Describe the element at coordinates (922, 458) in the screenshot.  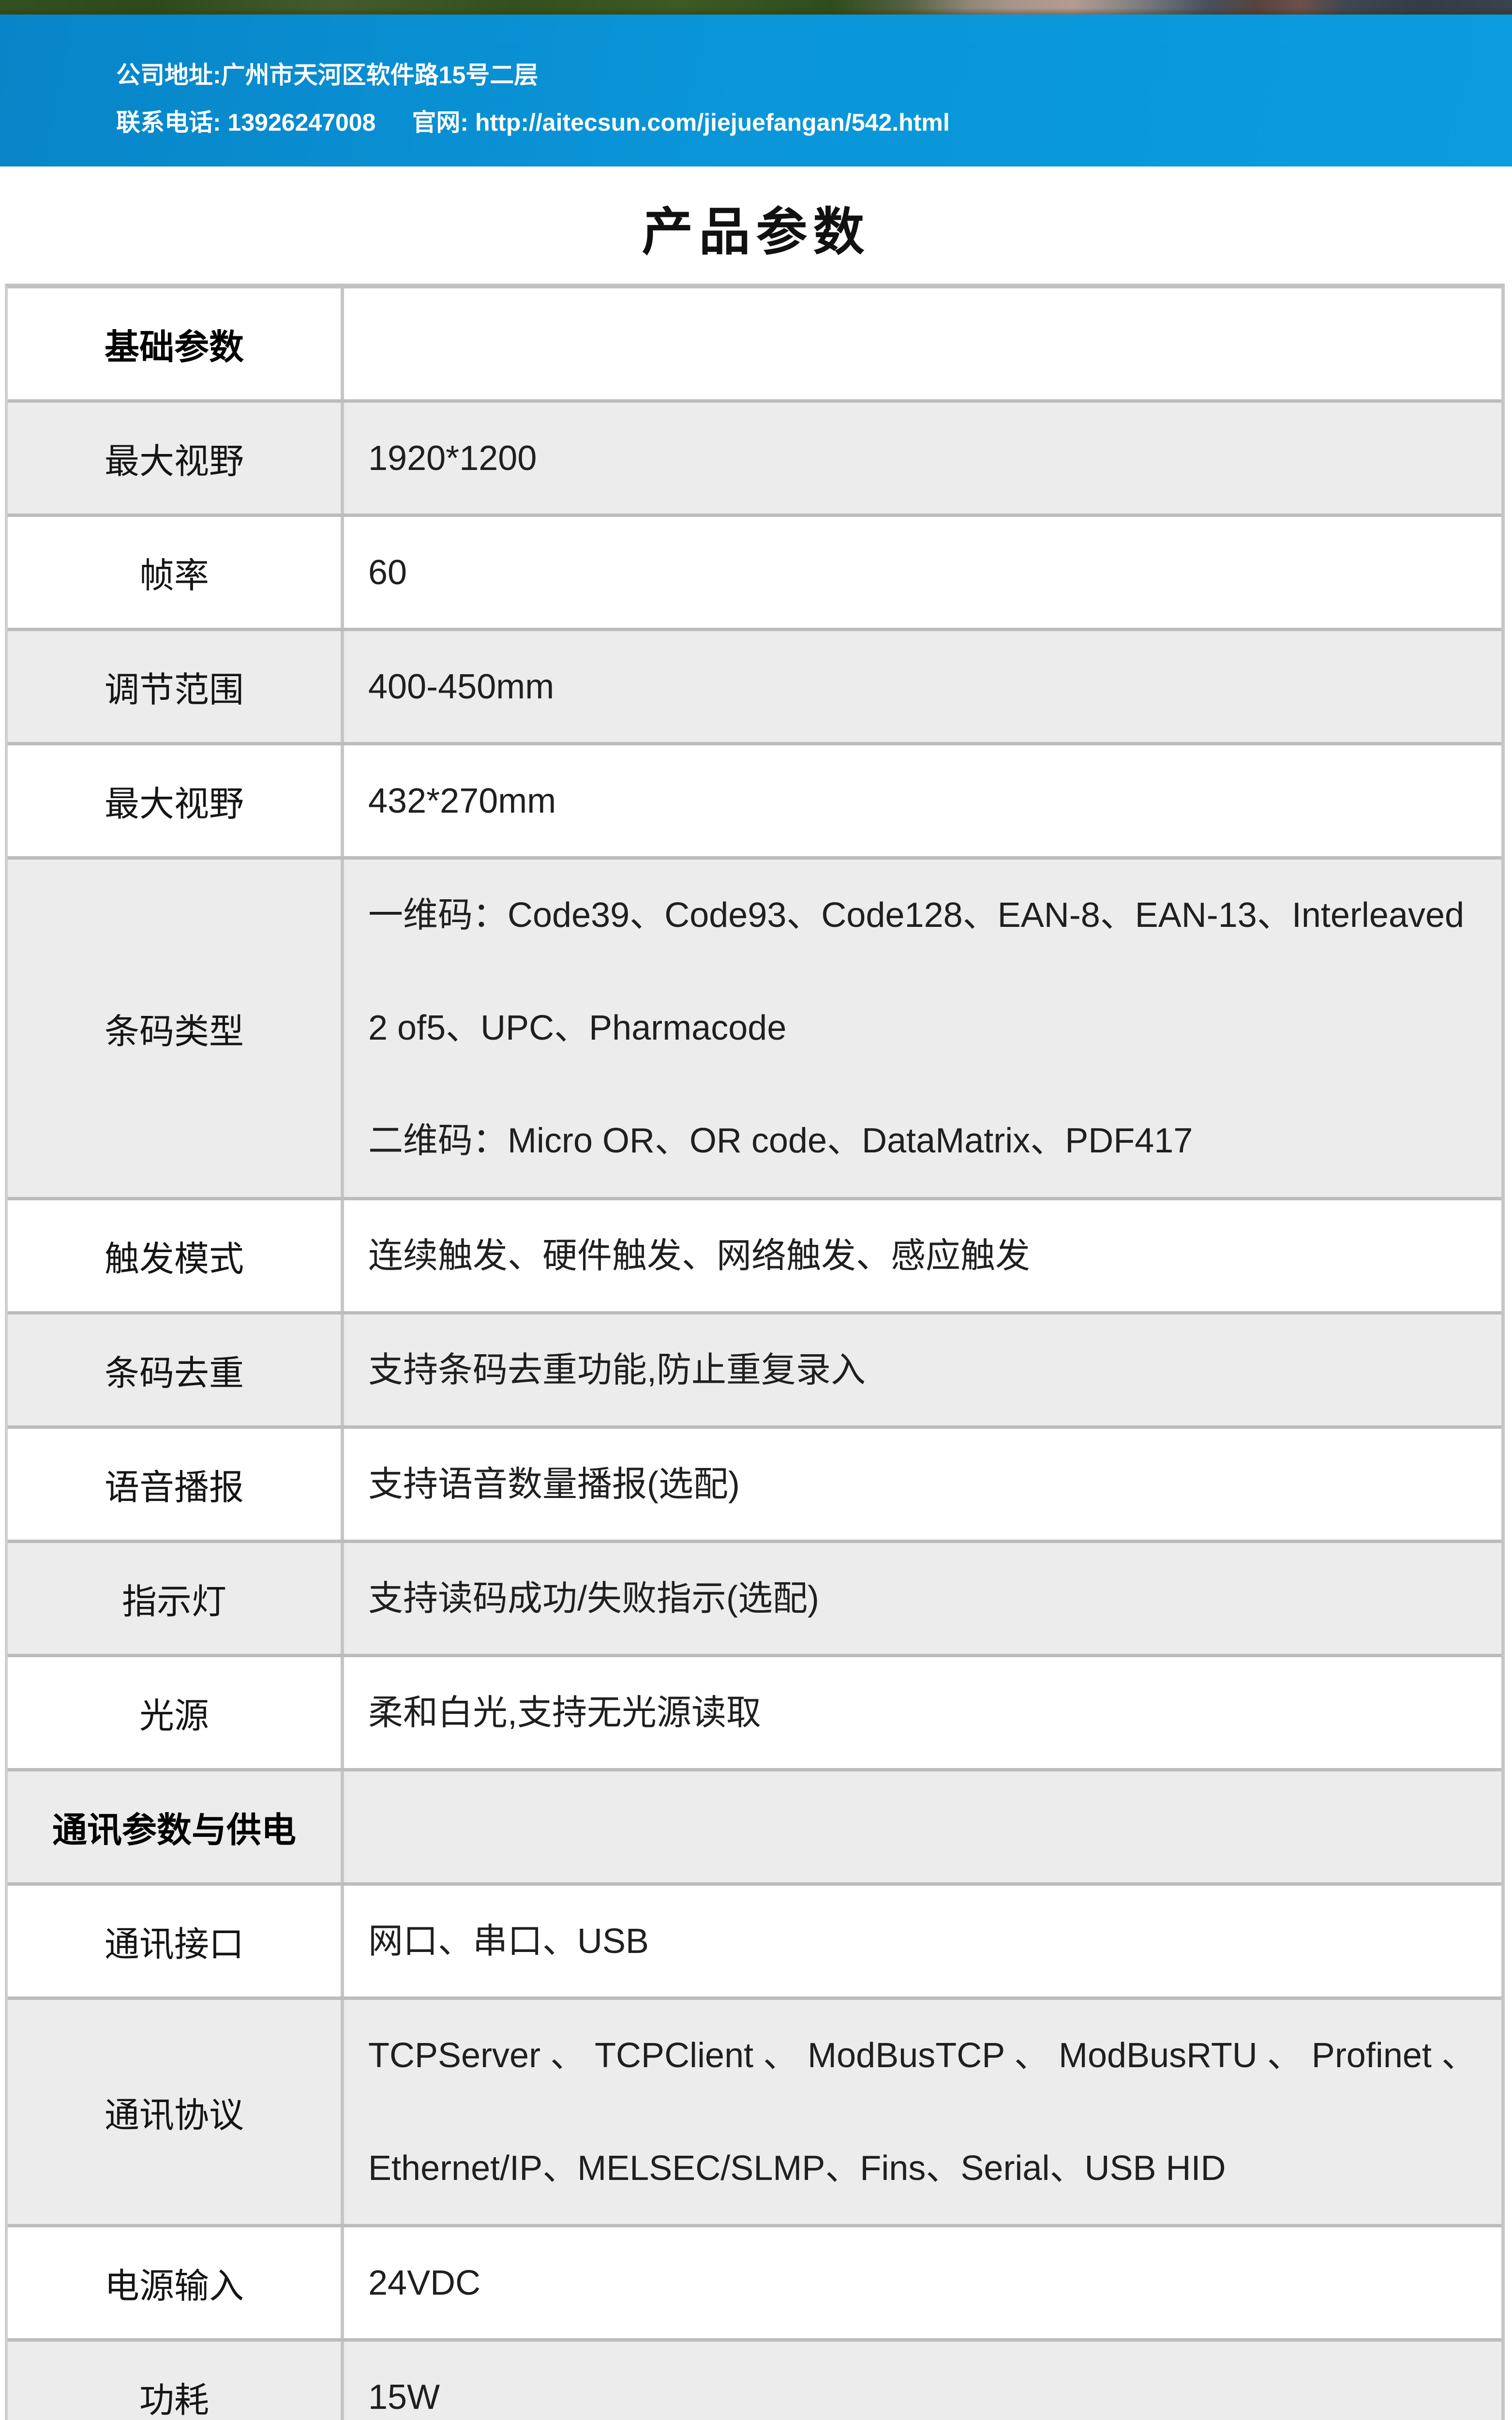
I see `spec-value: 1920*1200` at that location.